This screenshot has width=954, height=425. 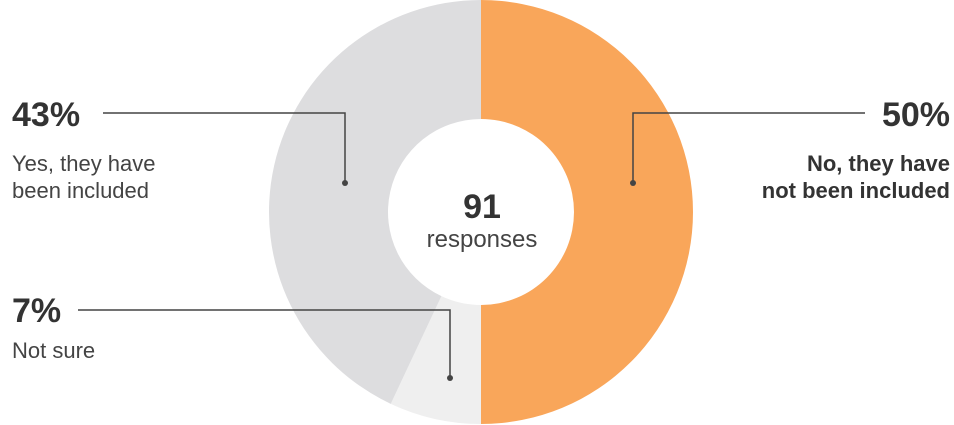 What do you see at coordinates (915, 115) in the screenshot?
I see `value-label: 50%` at bounding box center [915, 115].